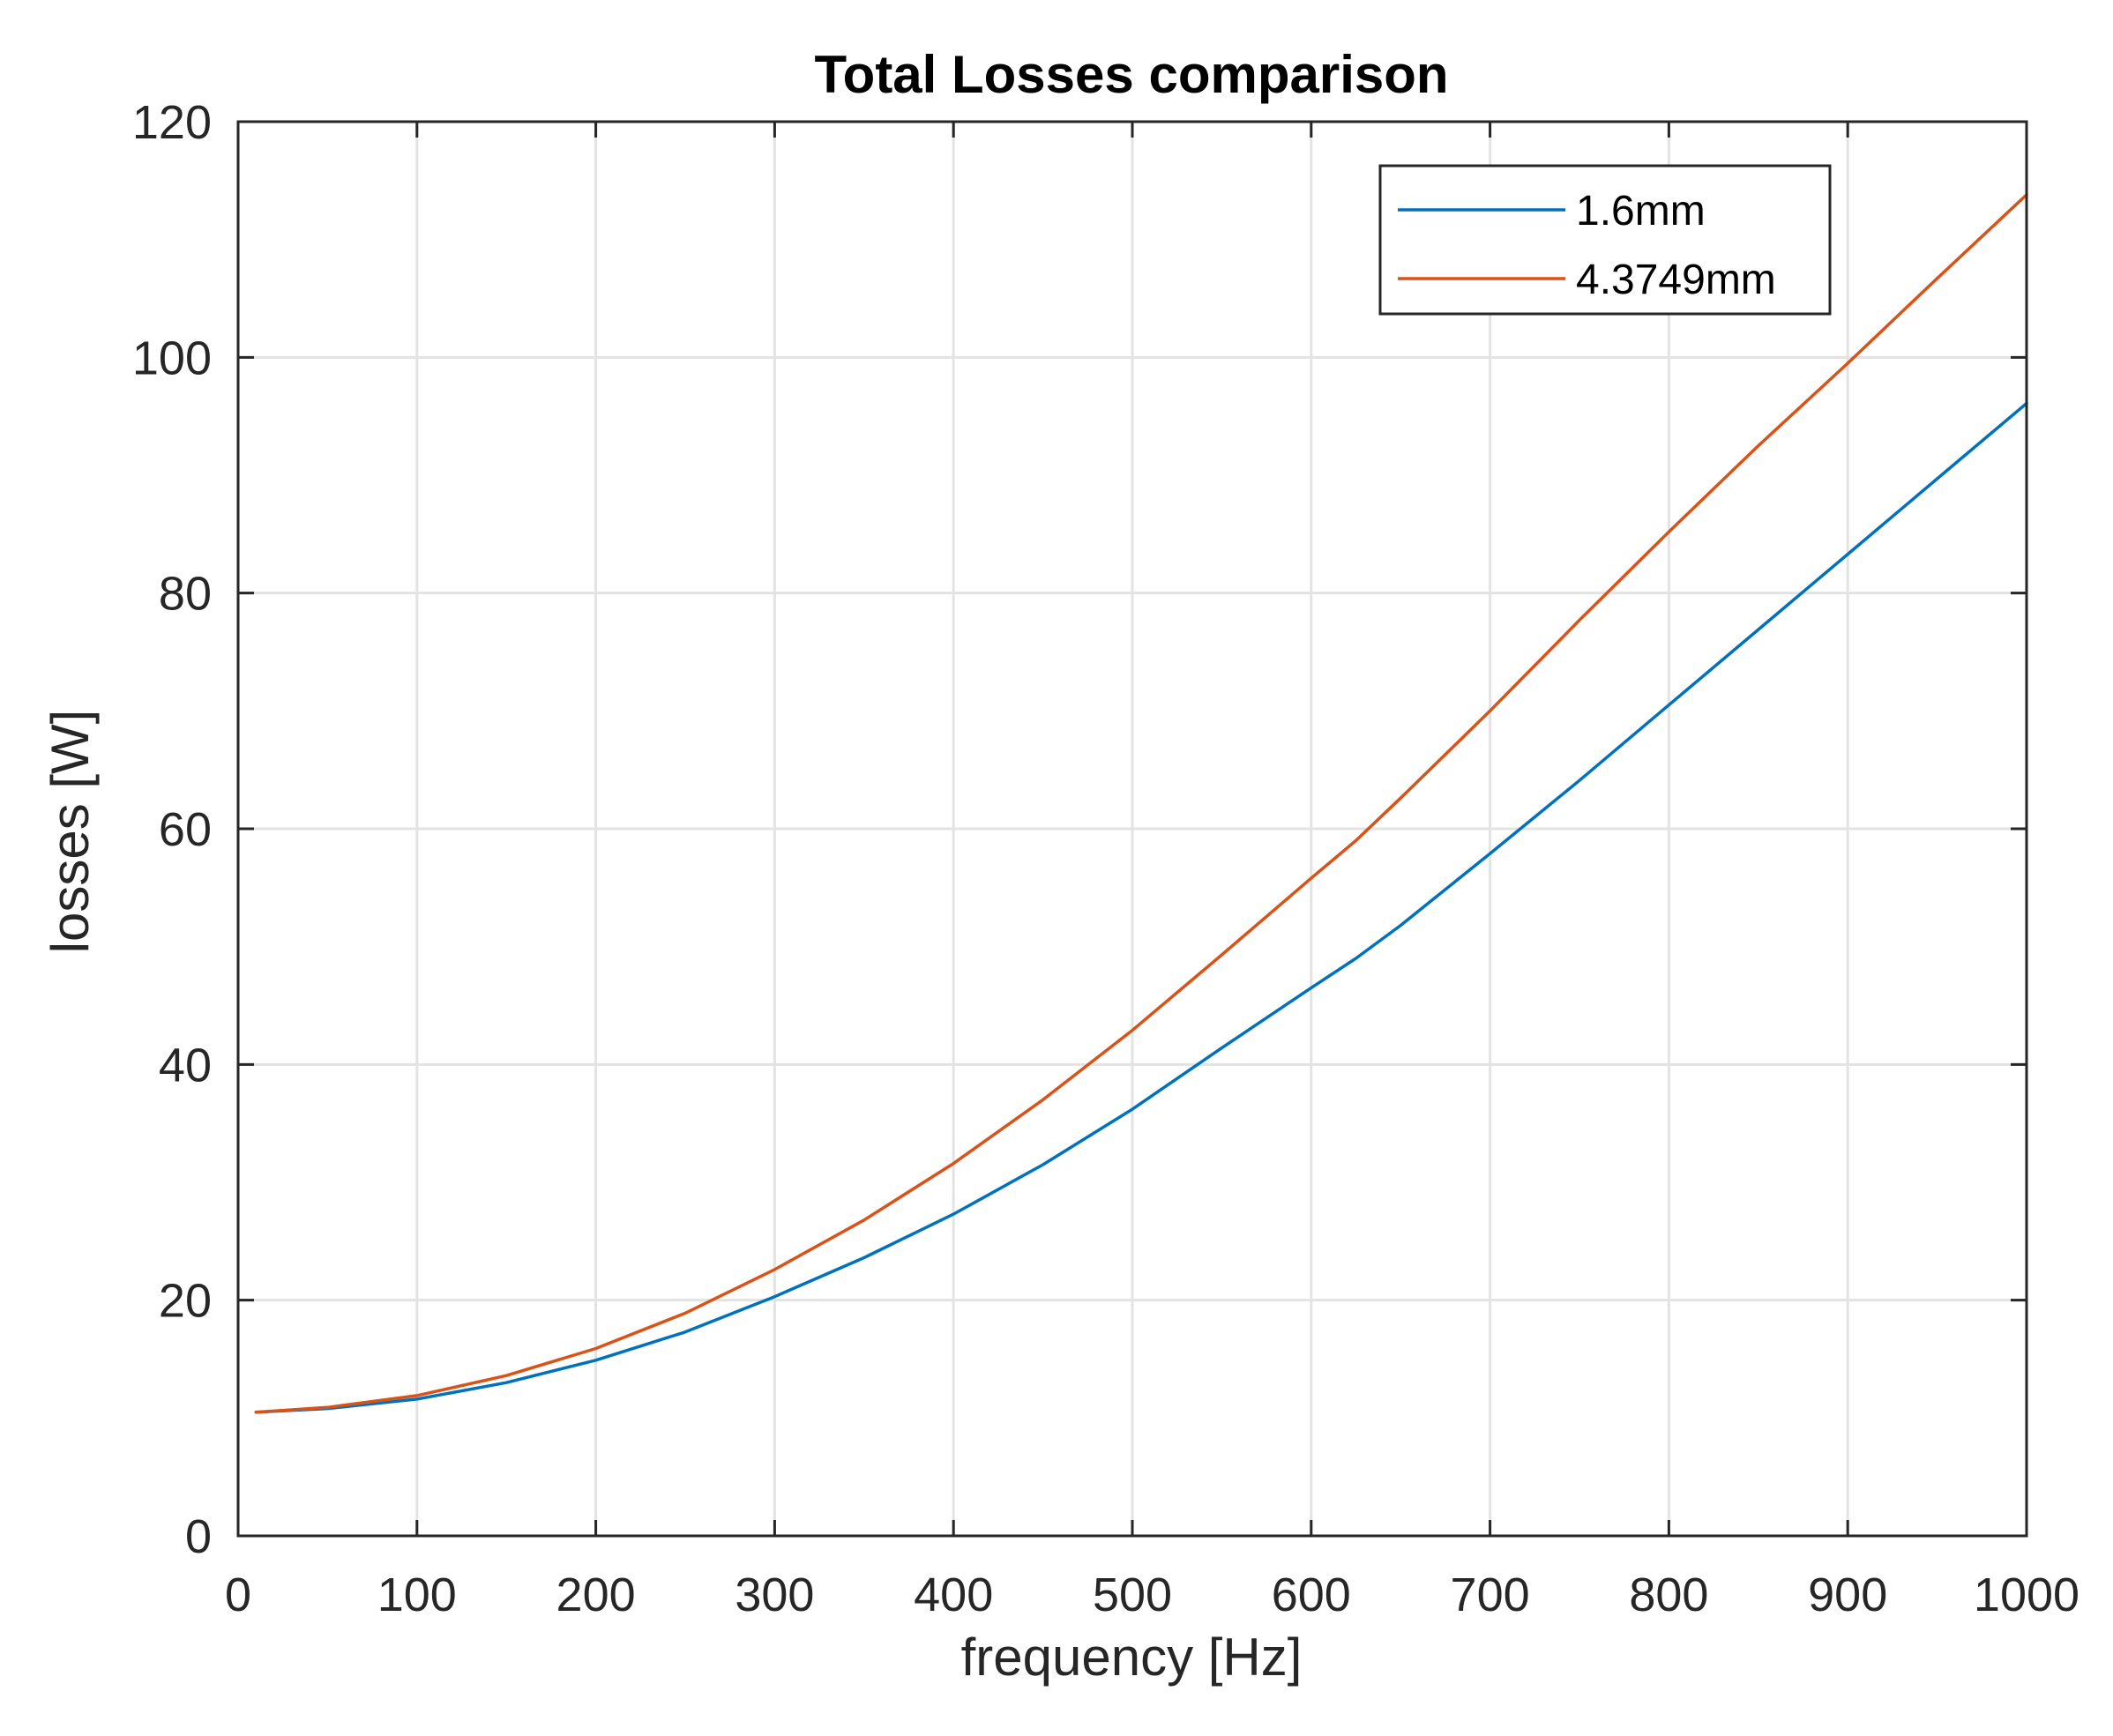 Image resolution: width=2113 pixels, height=1736 pixels. Describe the element at coordinates (1847, 1594) in the screenshot. I see `x-tick-label: 900` at that location.